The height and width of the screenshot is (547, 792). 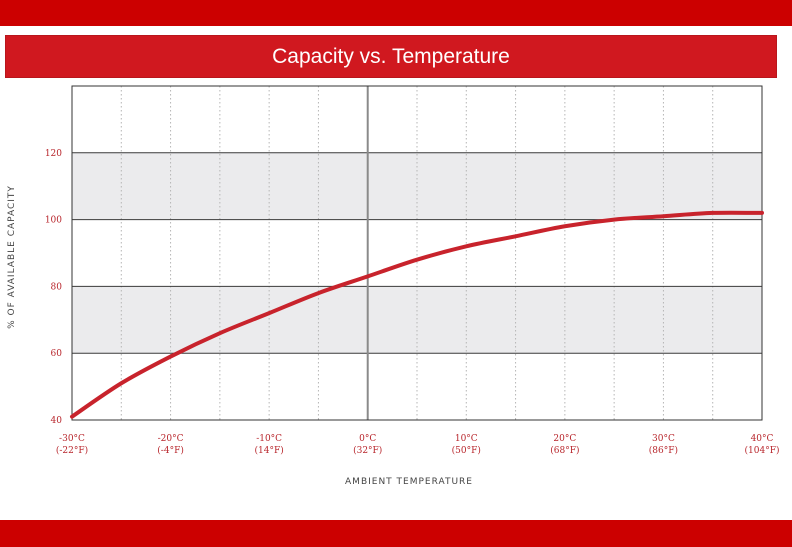 I want to click on y-tick-label: 60, so click(x=57, y=354).